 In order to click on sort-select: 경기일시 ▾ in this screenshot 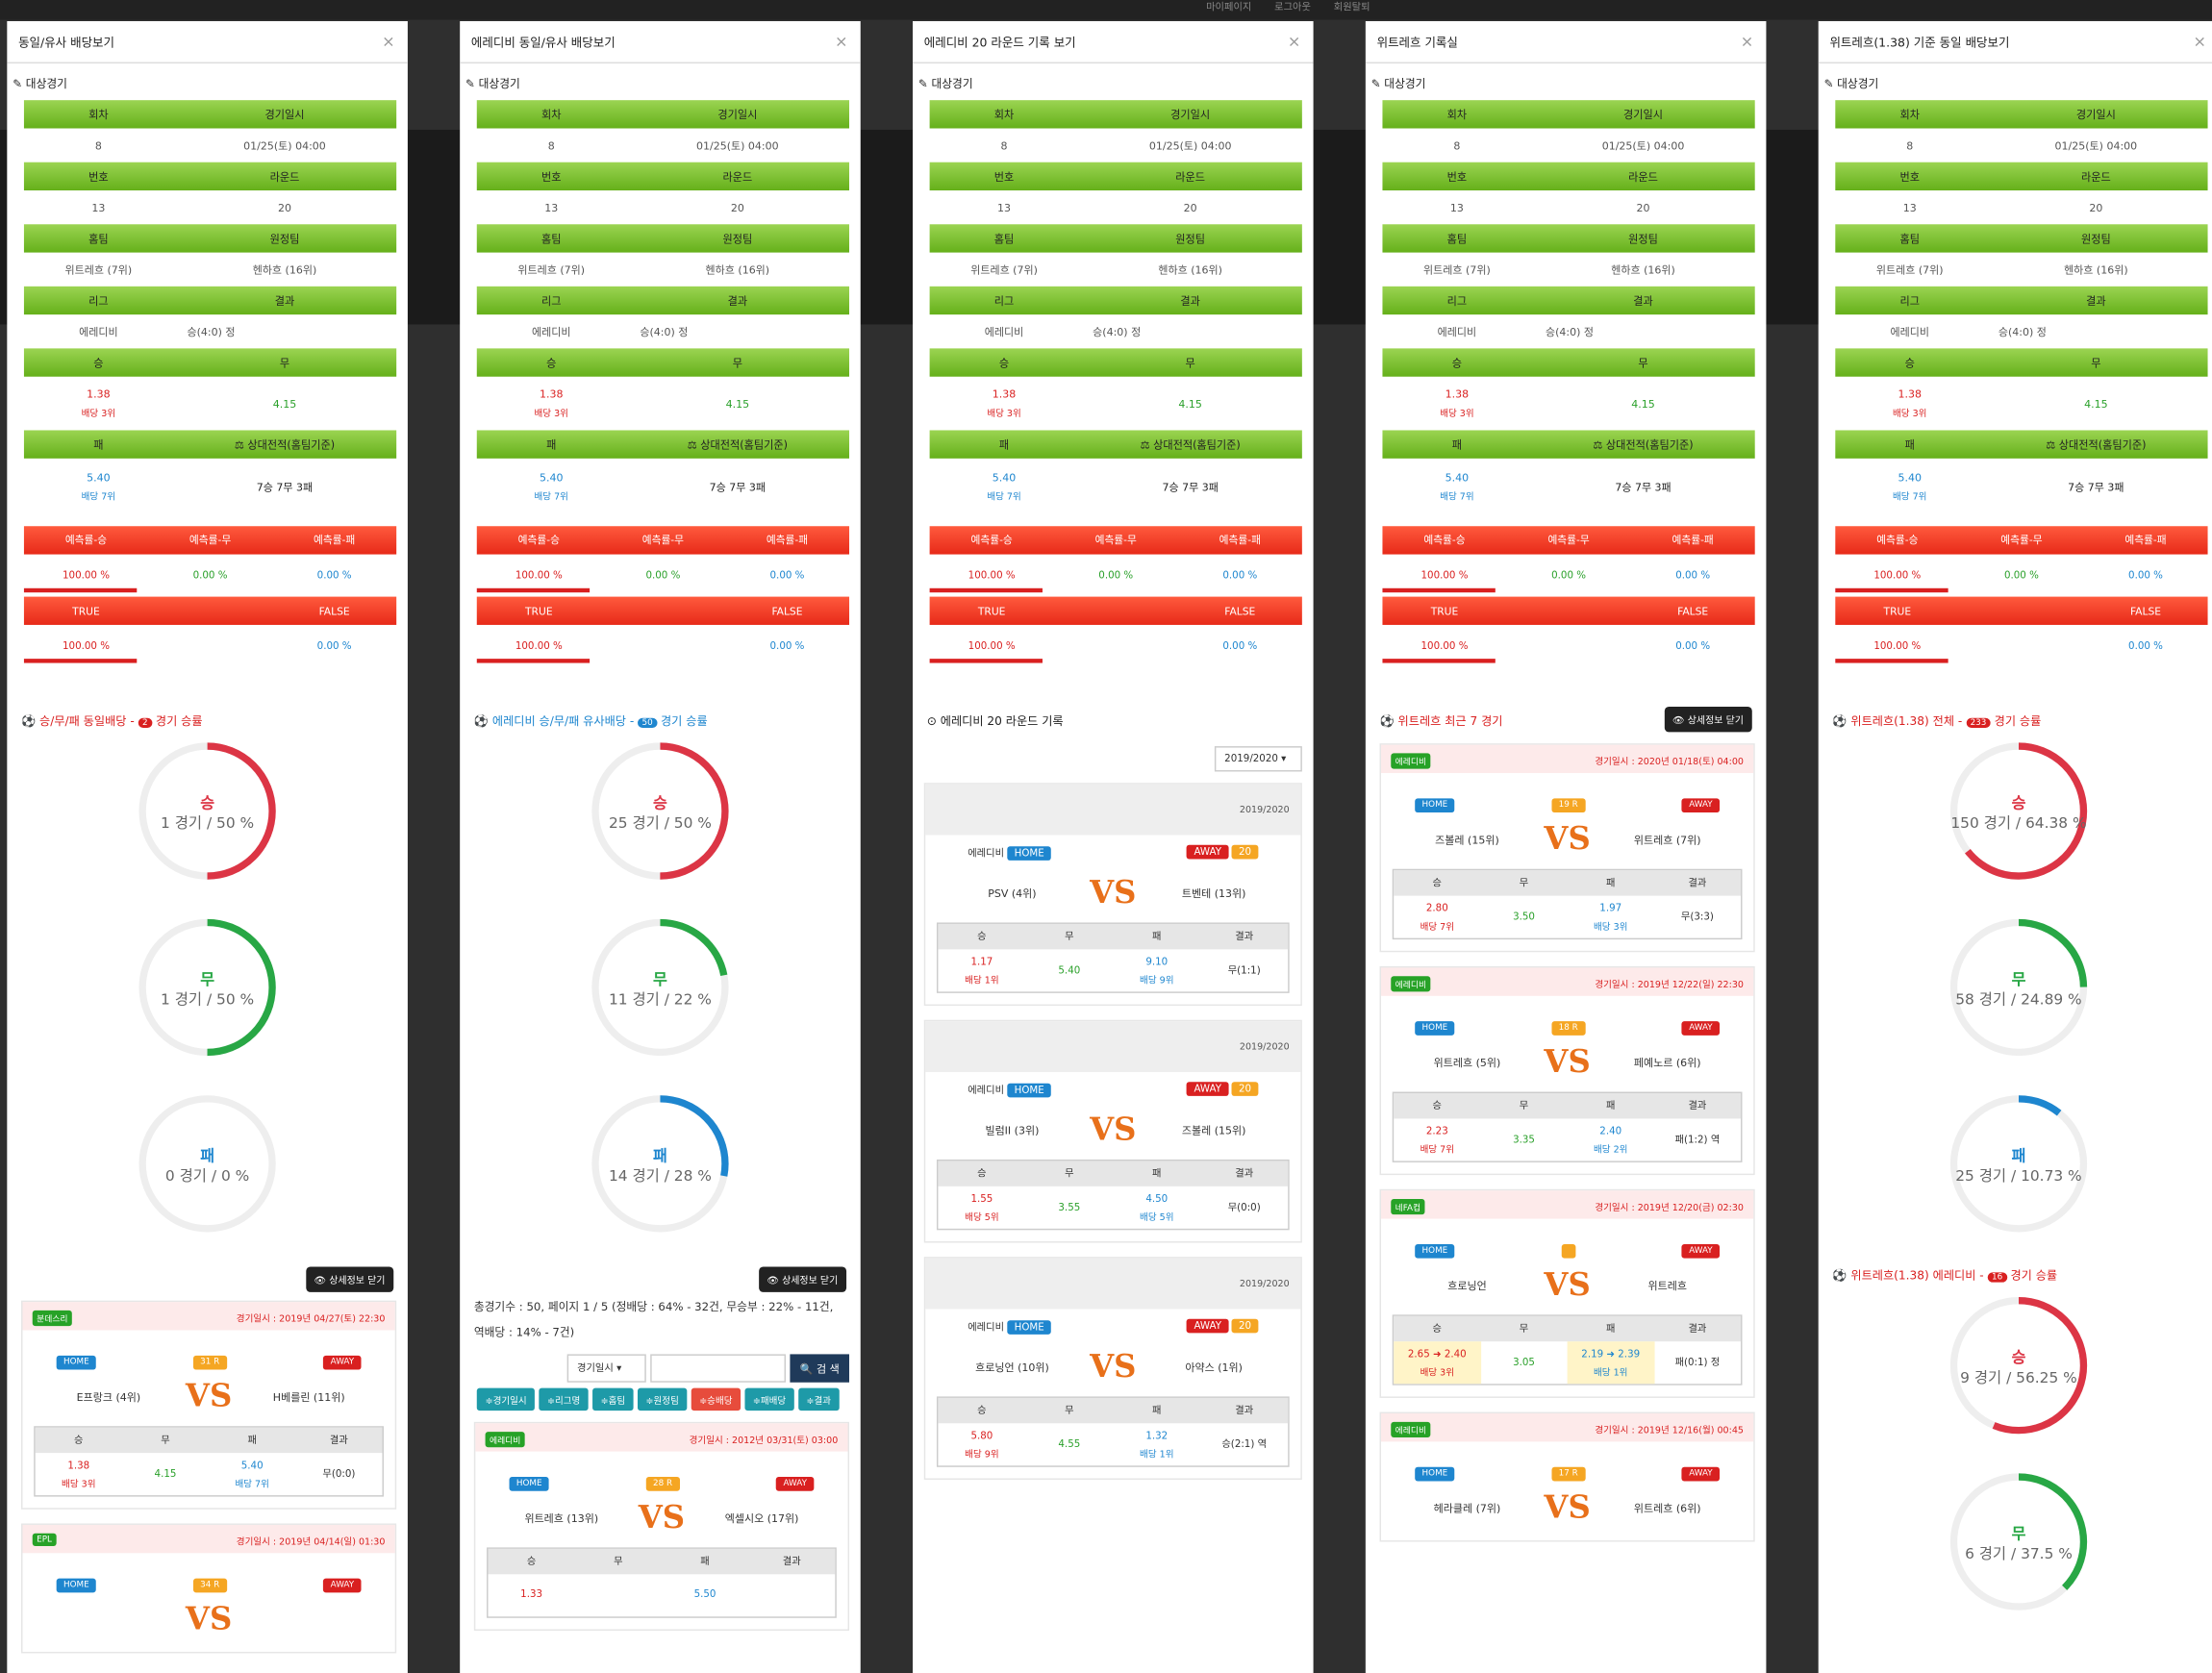, I will do `click(606, 1369)`.